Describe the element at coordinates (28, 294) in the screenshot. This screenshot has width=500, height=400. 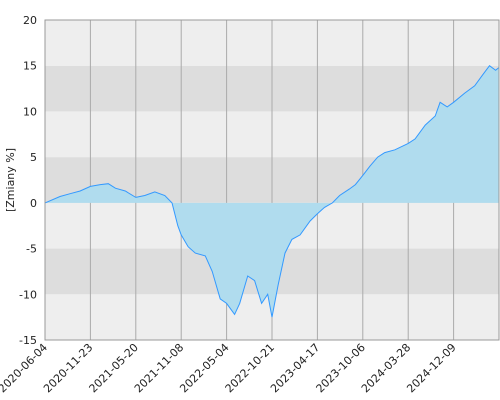
I see `y-tick-label: -10` at that location.